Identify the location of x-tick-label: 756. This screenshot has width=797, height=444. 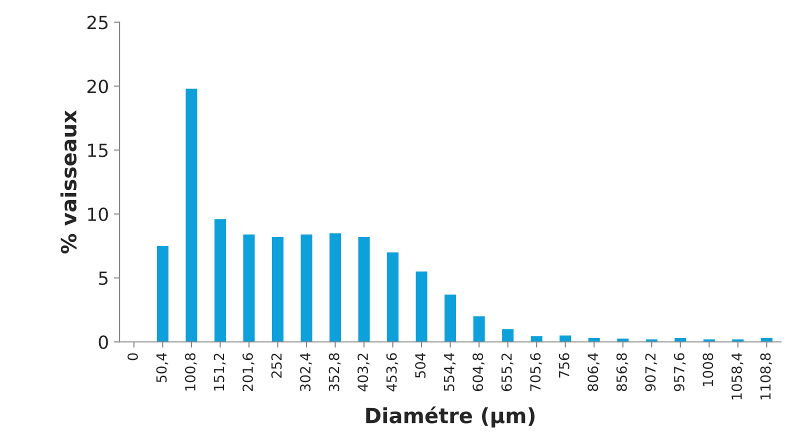
(564, 365).